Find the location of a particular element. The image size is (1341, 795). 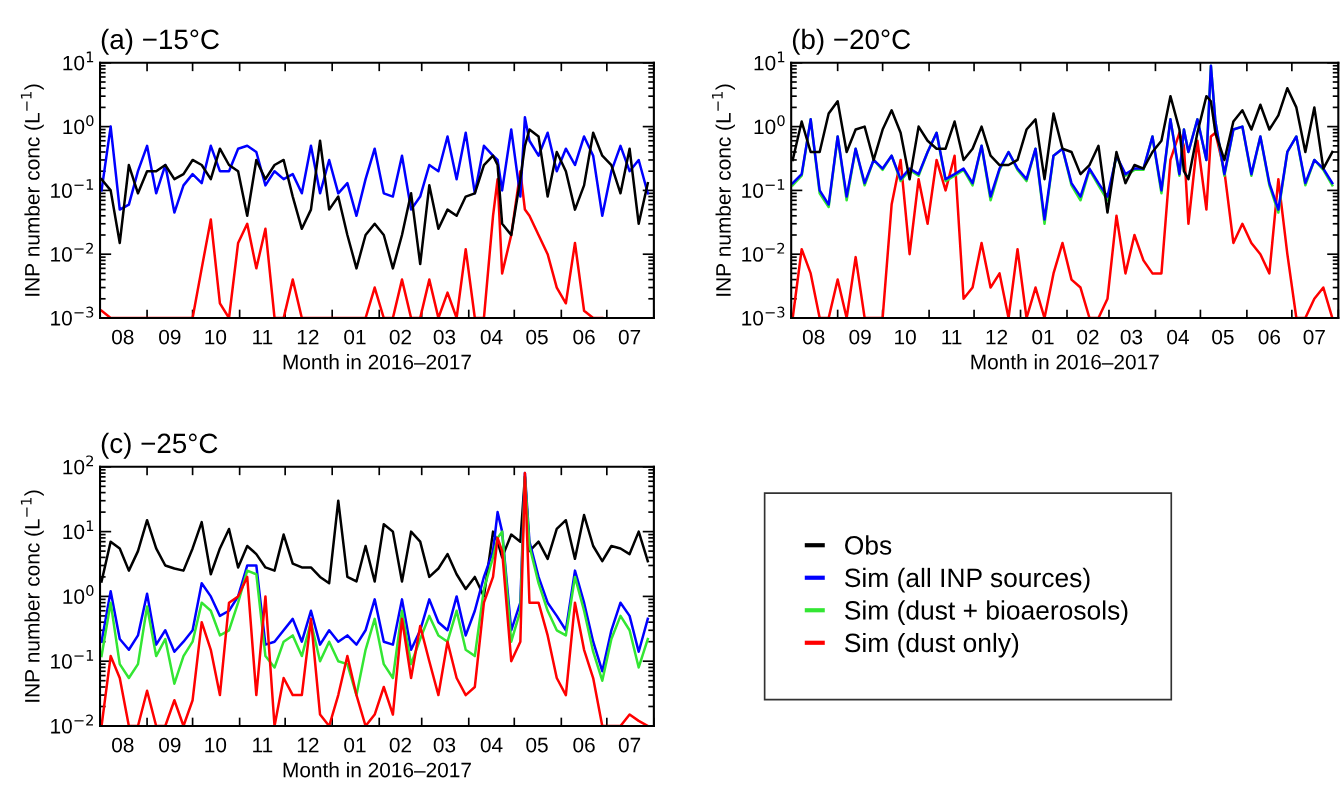

chart-title: (a) −15°C is located at coordinates (160, 41).